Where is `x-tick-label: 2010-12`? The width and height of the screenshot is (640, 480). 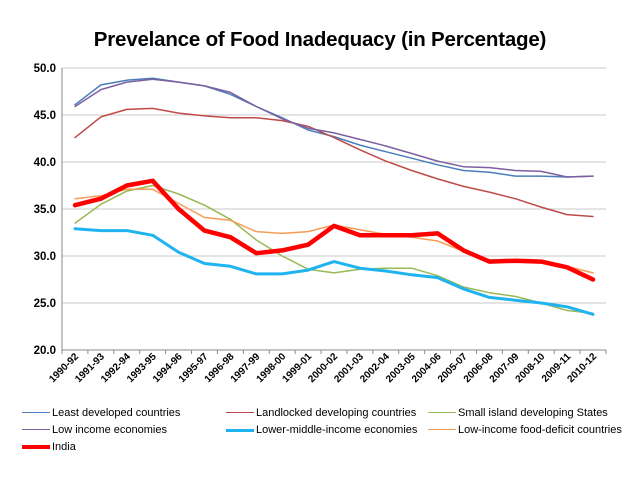
x-tick-label: 2010-12 is located at coordinates (582, 368).